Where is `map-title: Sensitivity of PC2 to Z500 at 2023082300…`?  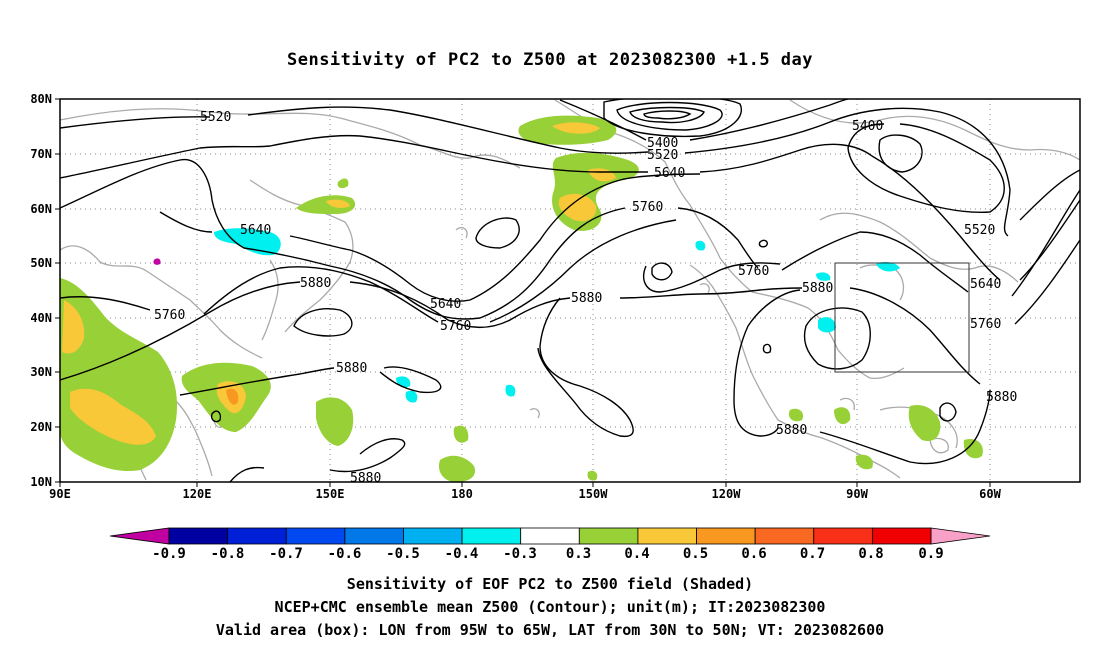 map-title: Sensitivity of PC2 to Z500 at 2023082300… is located at coordinates (549, 60).